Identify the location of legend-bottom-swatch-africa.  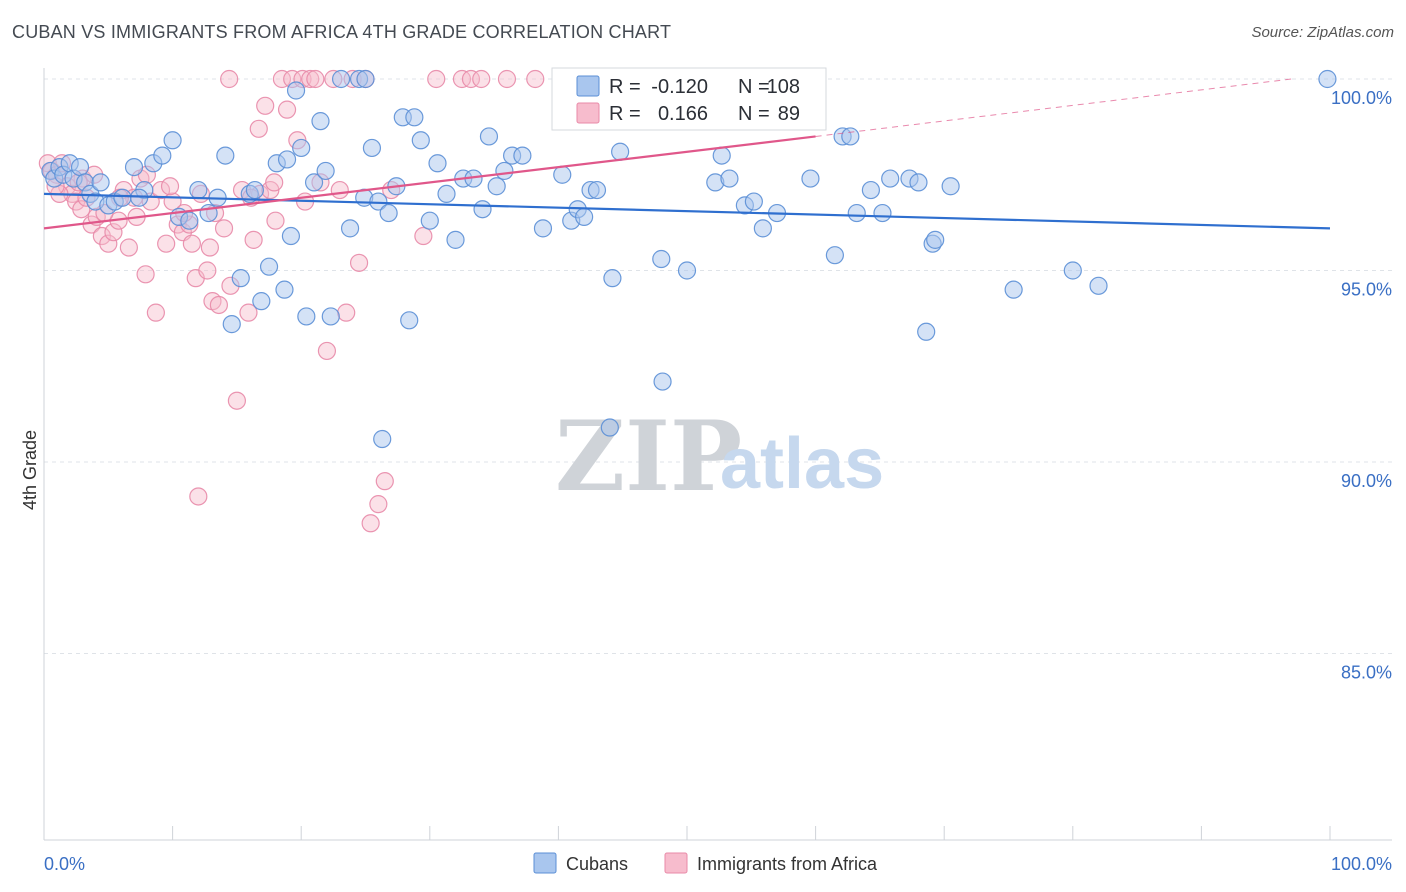
(676, 863).